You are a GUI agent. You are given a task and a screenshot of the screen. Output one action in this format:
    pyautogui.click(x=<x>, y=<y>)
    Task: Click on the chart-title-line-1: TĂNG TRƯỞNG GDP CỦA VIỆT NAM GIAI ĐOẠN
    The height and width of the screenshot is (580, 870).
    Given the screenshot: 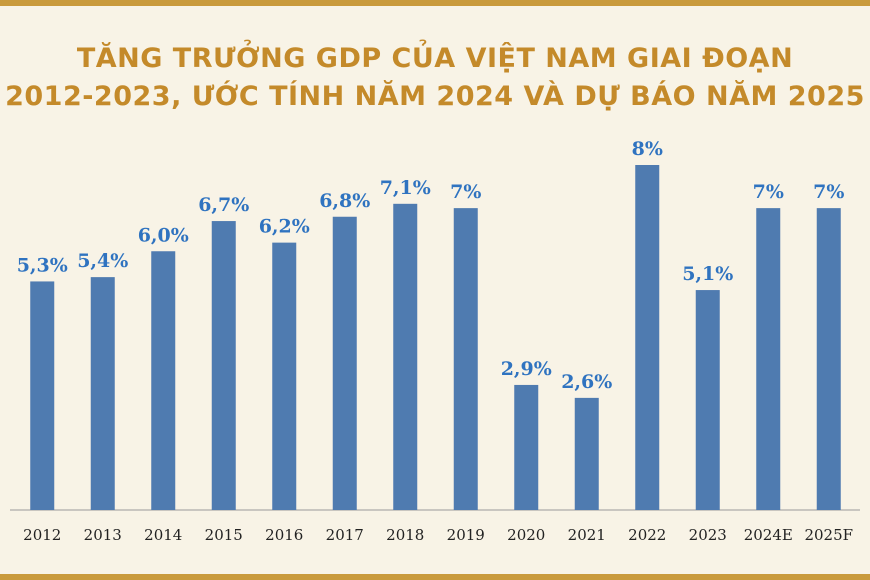 What is the action you would take?
    pyautogui.click(x=435, y=58)
    